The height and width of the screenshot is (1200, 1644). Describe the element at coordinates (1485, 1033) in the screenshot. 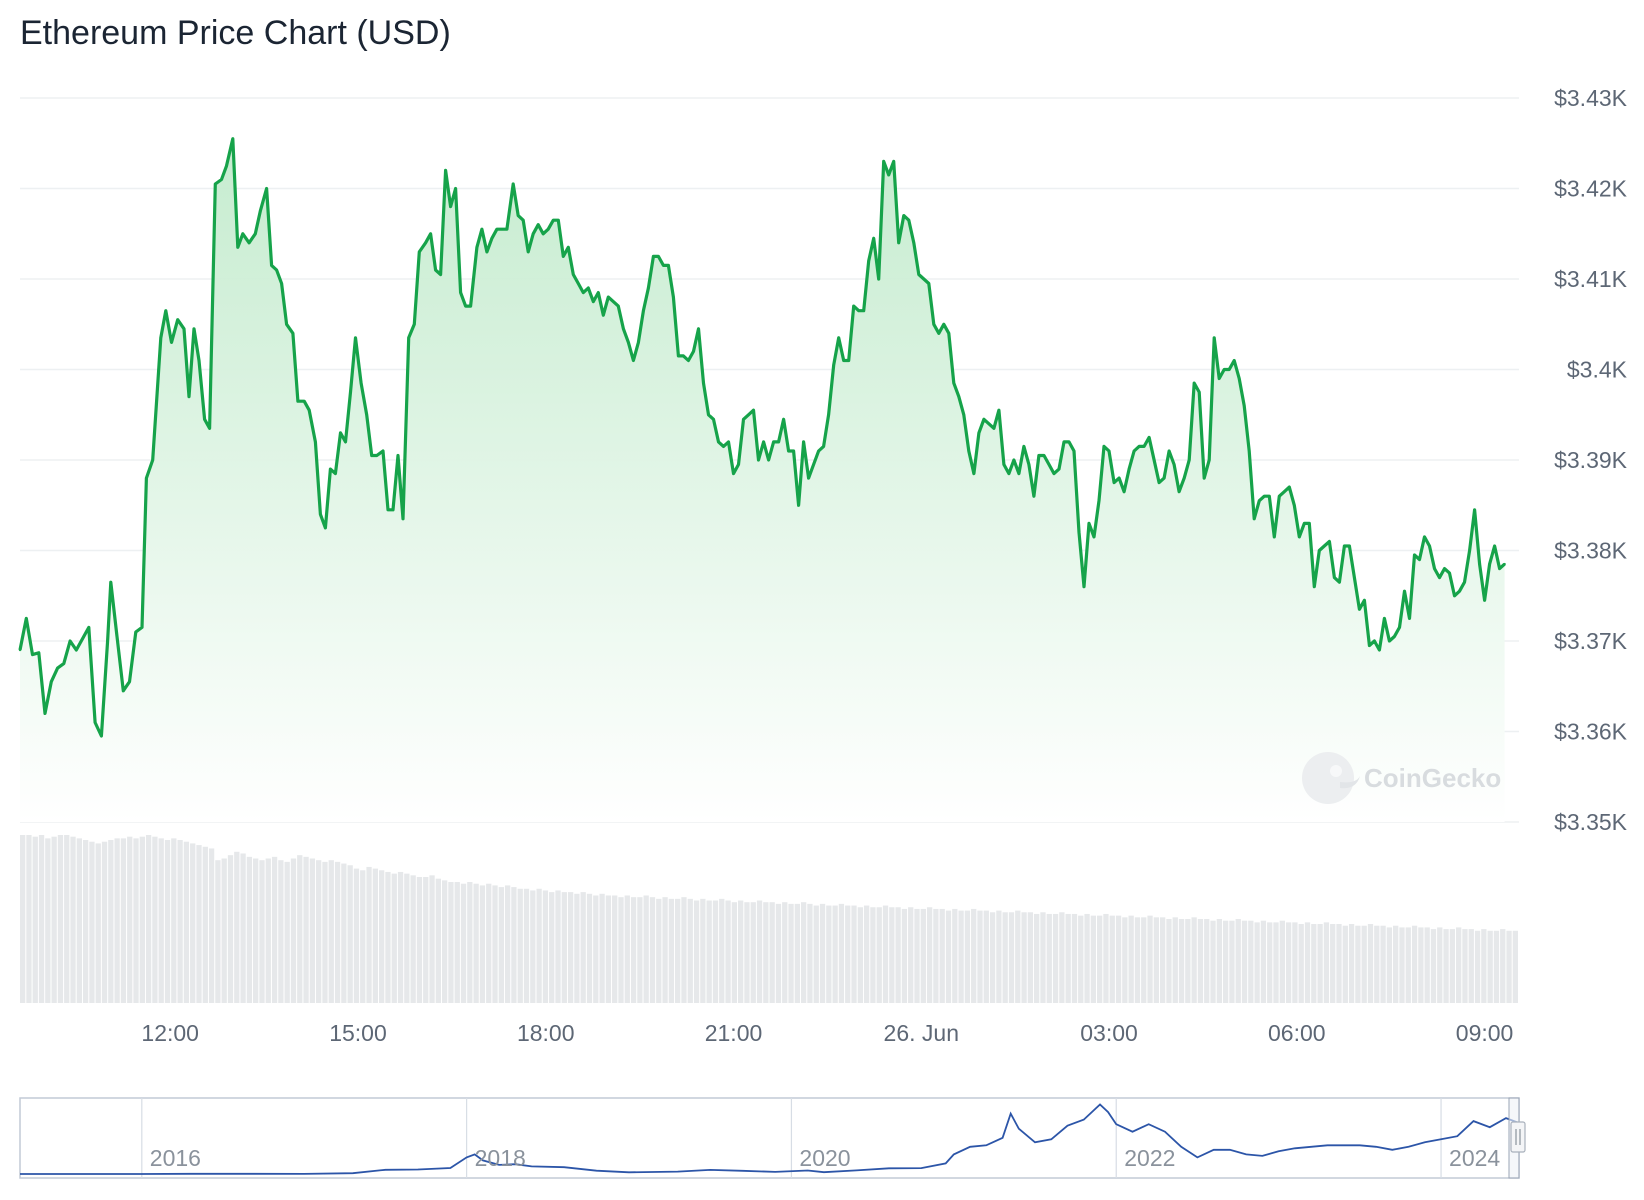

I see `x-tick-label: 09:00` at that location.